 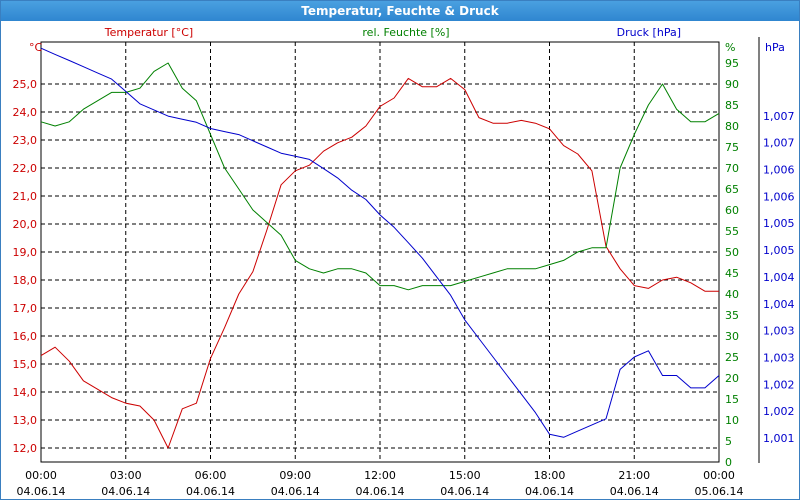 I want to click on y-right-tick-label: 40, so click(x=732, y=294).